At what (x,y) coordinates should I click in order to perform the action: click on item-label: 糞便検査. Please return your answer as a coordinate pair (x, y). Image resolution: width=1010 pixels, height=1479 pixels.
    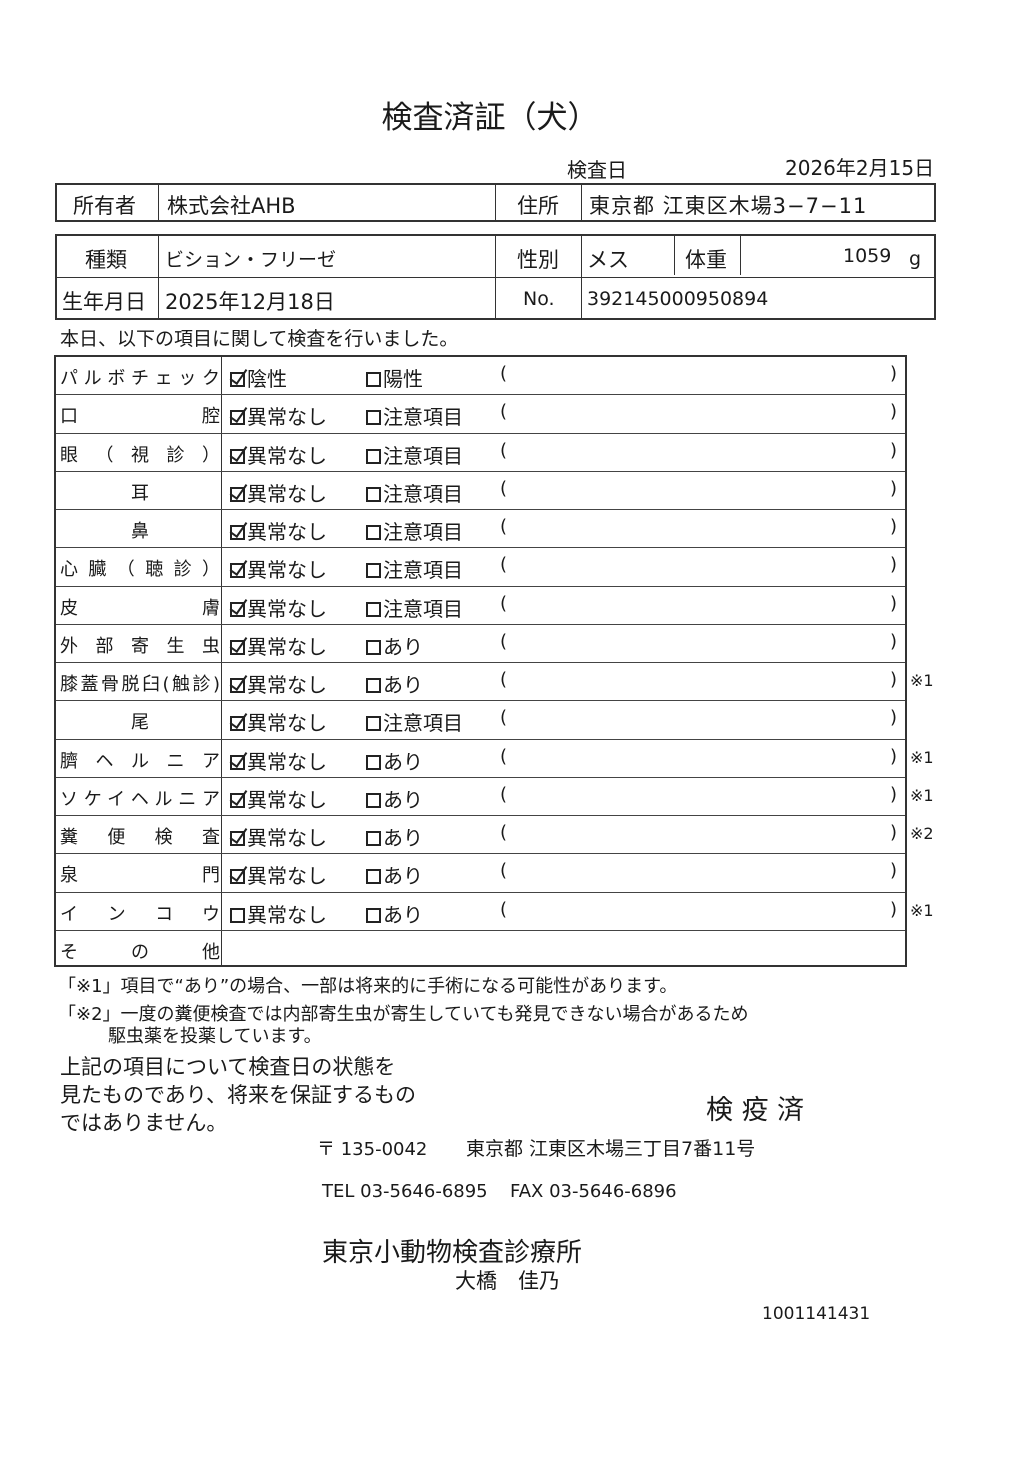
    Looking at the image, I should click on (140, 837).